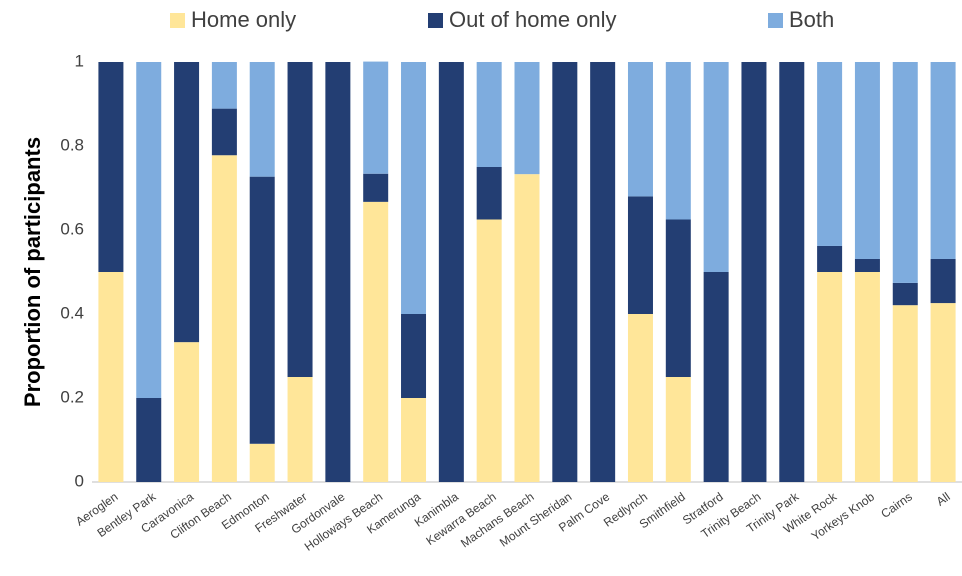 The image size is (962, 576). What do you see at coordinates (72, 396) in the screenshot?
I see `y-tick-label: 0.2` at bounding box center [72, 396].